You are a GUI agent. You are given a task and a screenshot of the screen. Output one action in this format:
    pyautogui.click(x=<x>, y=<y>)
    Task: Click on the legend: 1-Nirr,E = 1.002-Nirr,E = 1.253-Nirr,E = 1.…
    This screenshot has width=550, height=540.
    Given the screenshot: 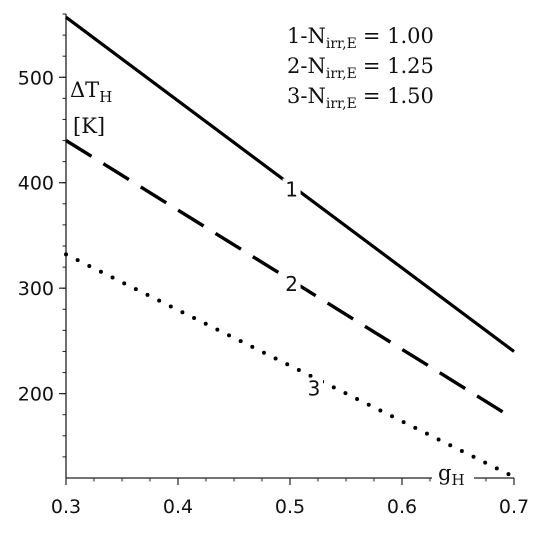 What is the action you would take?
    pyautogui.click(x=360, y=68)
    